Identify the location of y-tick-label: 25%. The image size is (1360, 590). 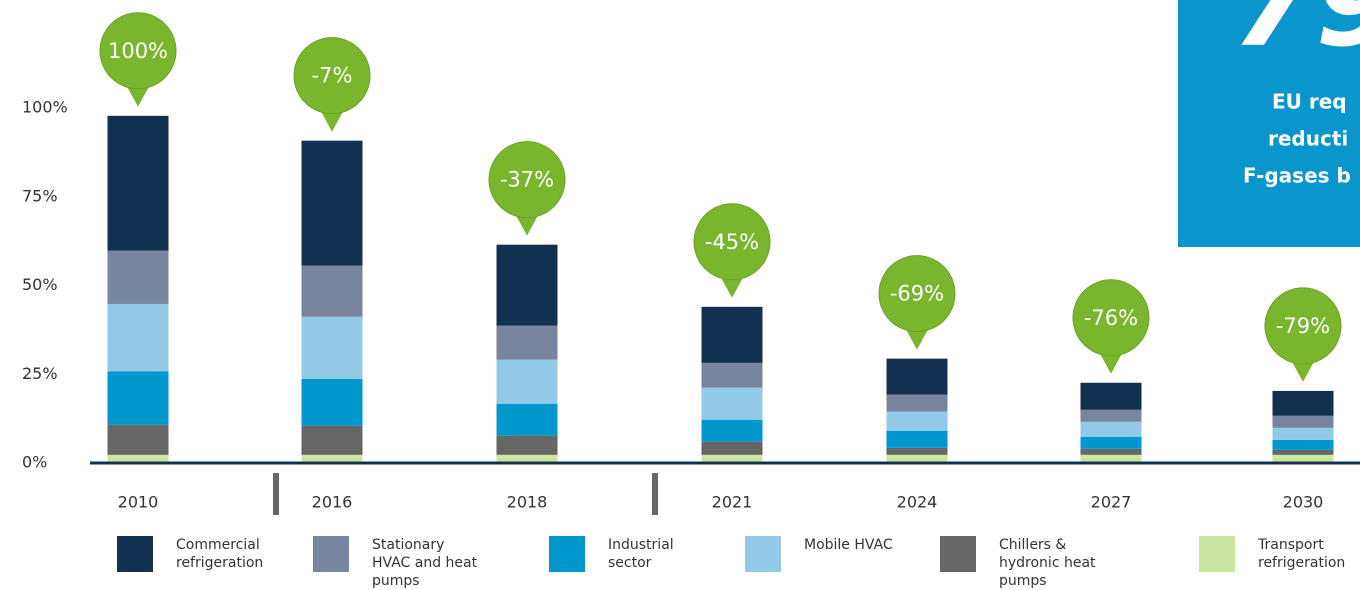
(40, 373).